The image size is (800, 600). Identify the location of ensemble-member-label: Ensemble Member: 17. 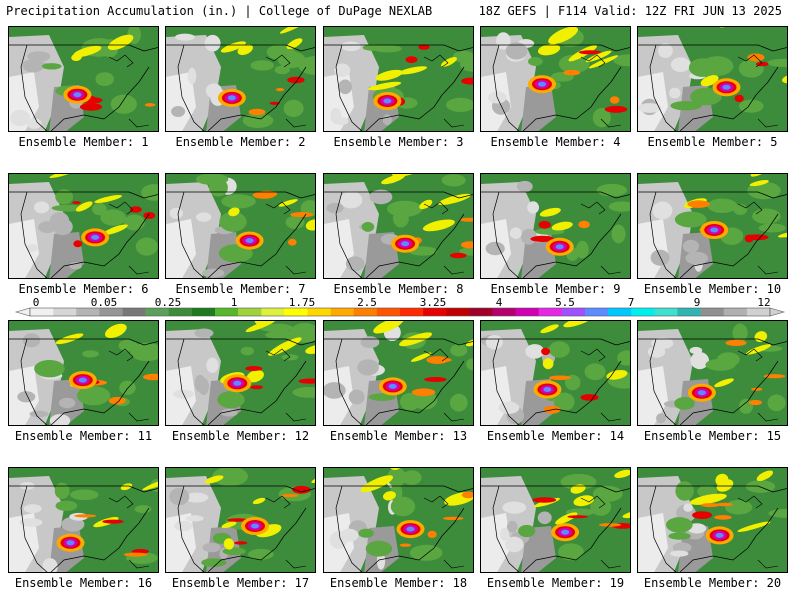
(240, 583).